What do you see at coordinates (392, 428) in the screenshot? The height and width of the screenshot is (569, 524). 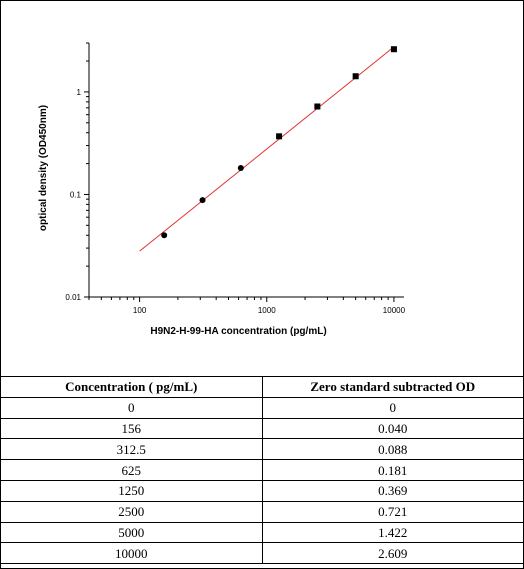 I see `cell-od: 0.040` at bounding box center [392, 428].